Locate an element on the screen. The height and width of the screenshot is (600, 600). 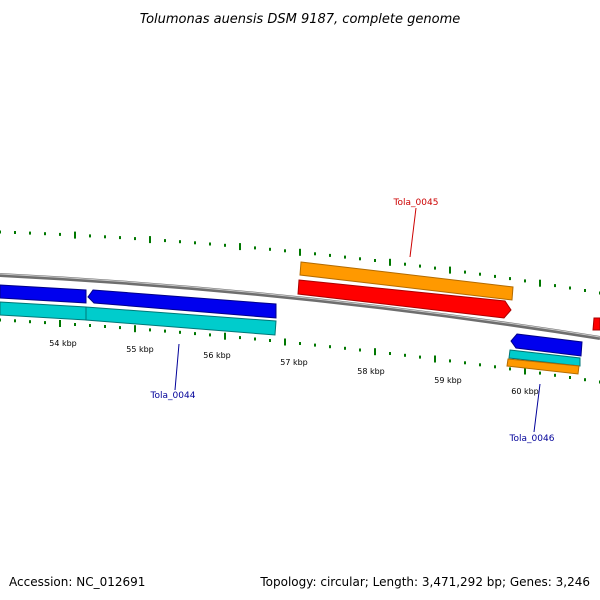
cds-tola-0046-reverse is located at coordinates (546, 345).